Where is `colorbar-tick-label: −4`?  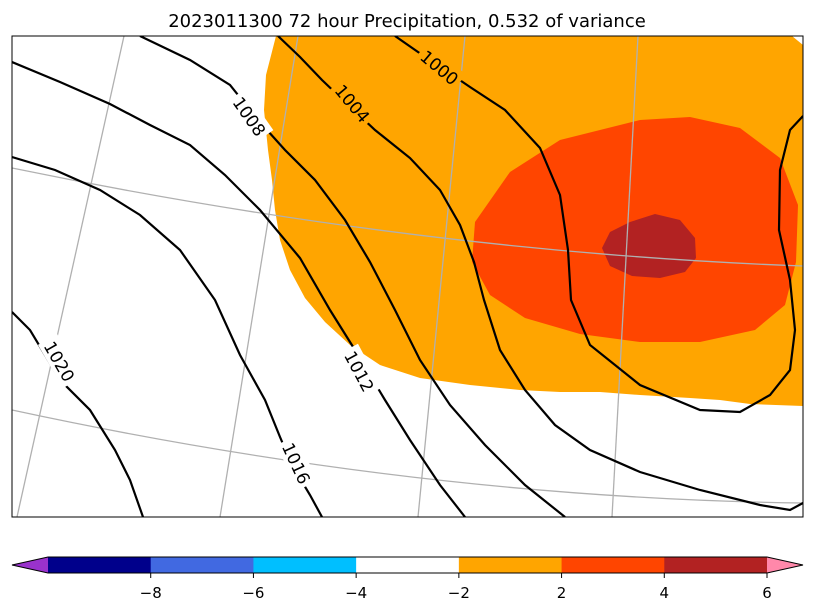 colorbar-tick-label: −4 is located at coordinates (356, 593).